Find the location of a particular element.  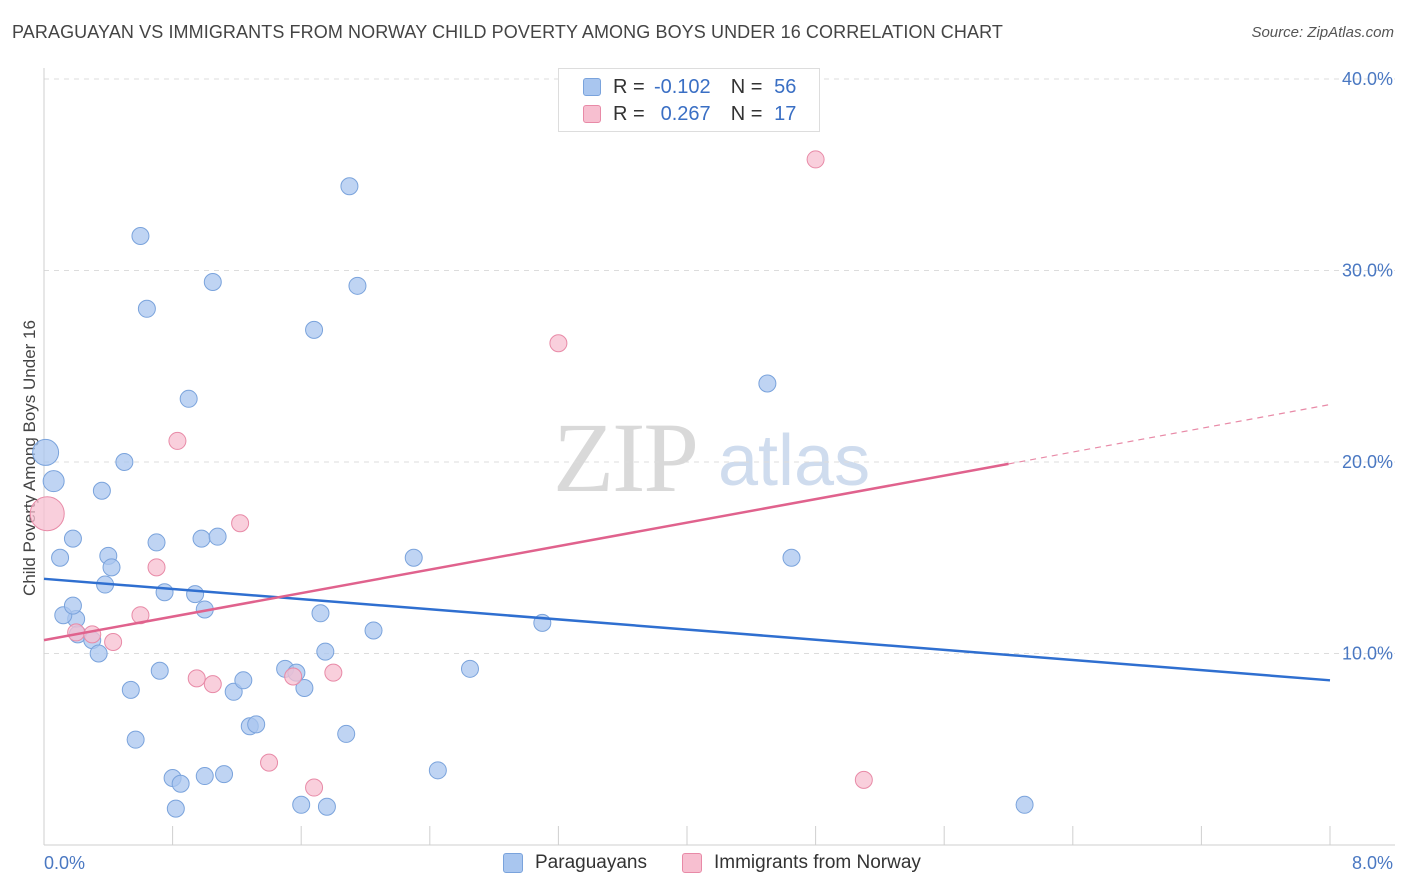

legend-r-value: -0.102 is located at coordinates (682, 86).